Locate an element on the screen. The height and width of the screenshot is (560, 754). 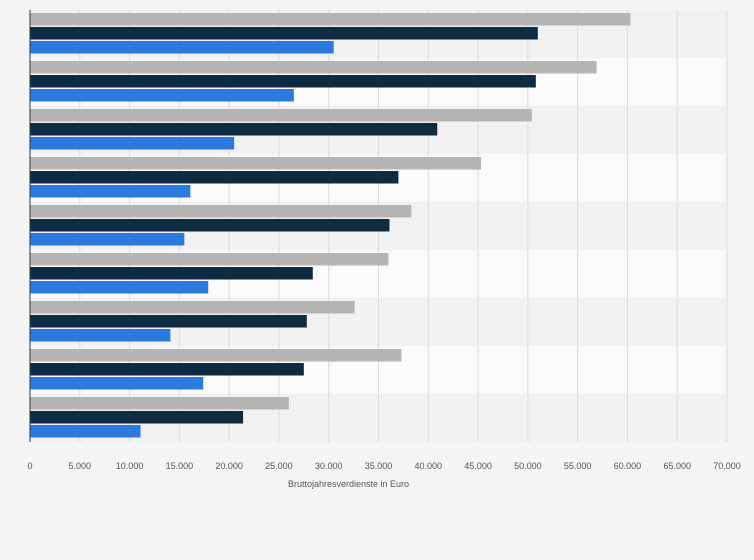
x-tick-label: 40.000 is located at coordinates (429, 466).